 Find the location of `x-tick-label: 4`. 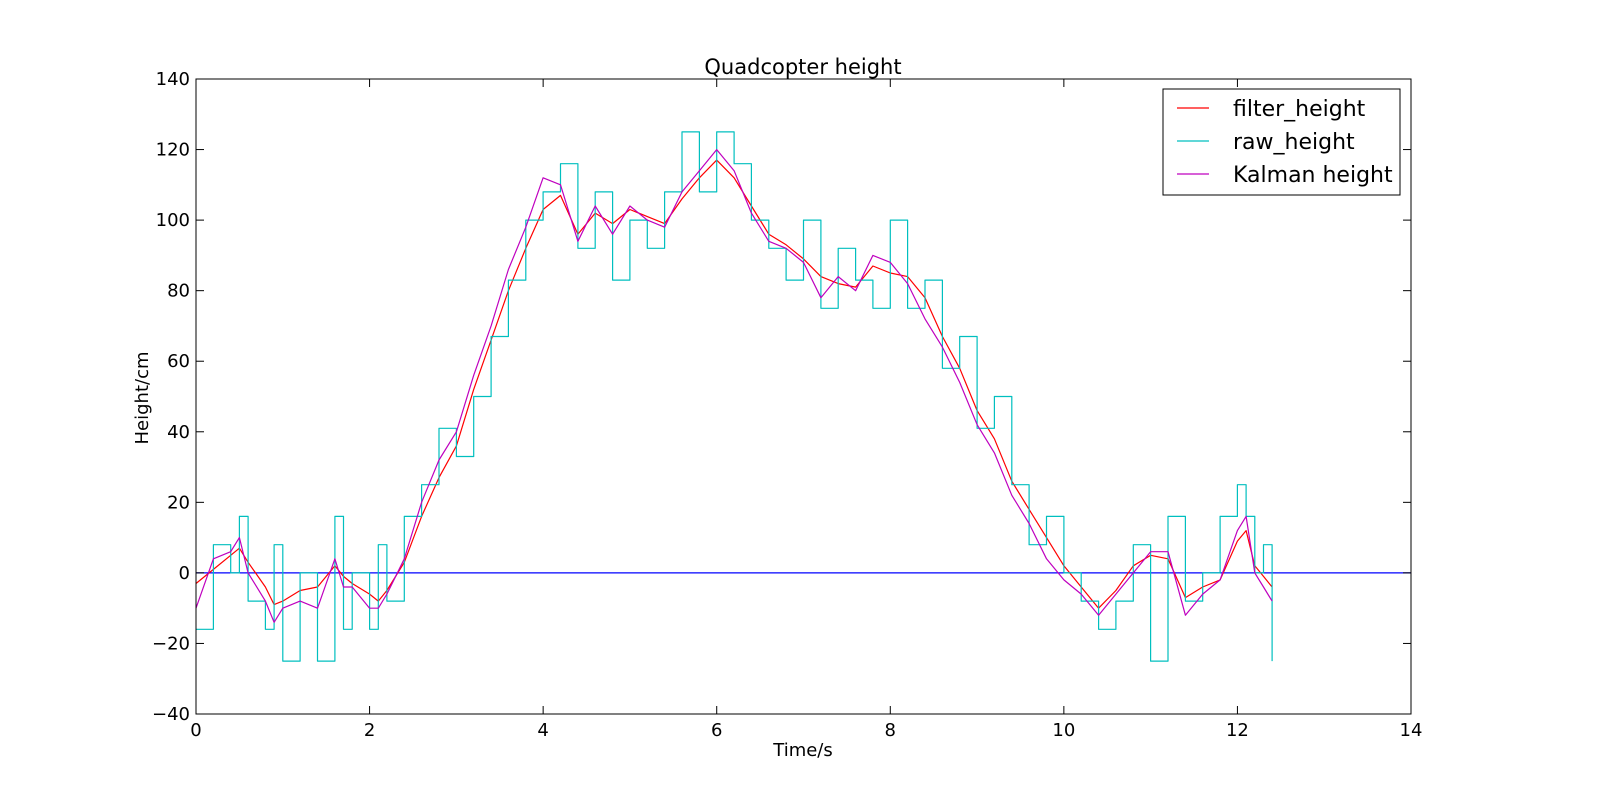

x-tick-label: 4 is located at coordinates (542, 730).